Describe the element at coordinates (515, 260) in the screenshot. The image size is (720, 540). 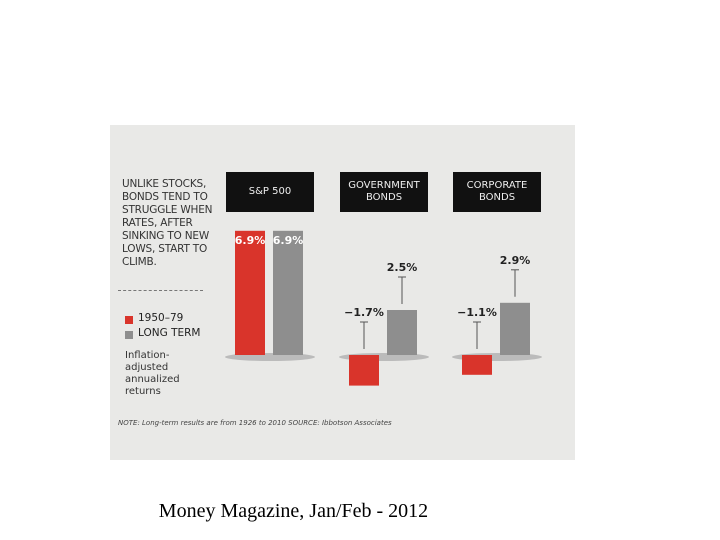
I see `value-label: 2.9%` at that location.